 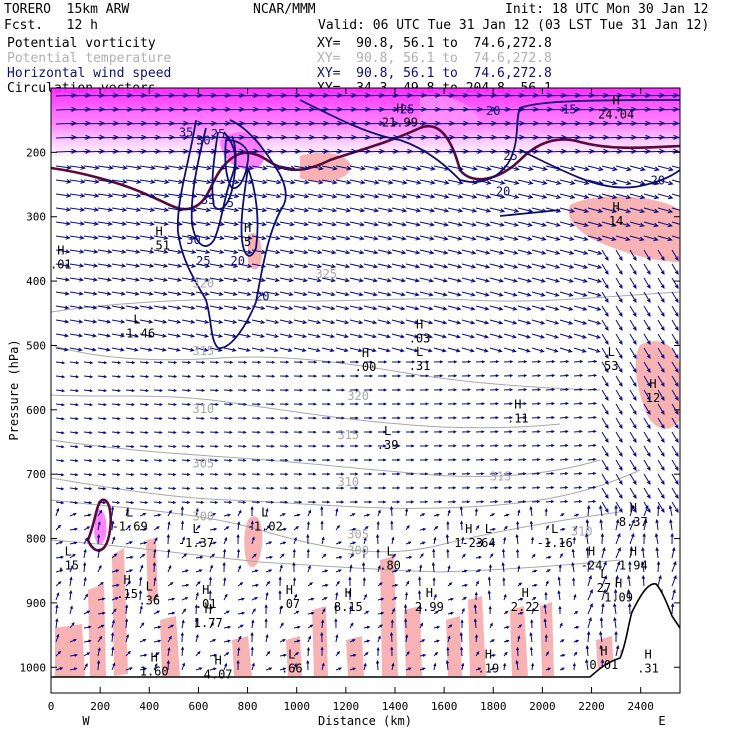 I want to click on extremum-kind-22: L, so click(x=389, y=551).